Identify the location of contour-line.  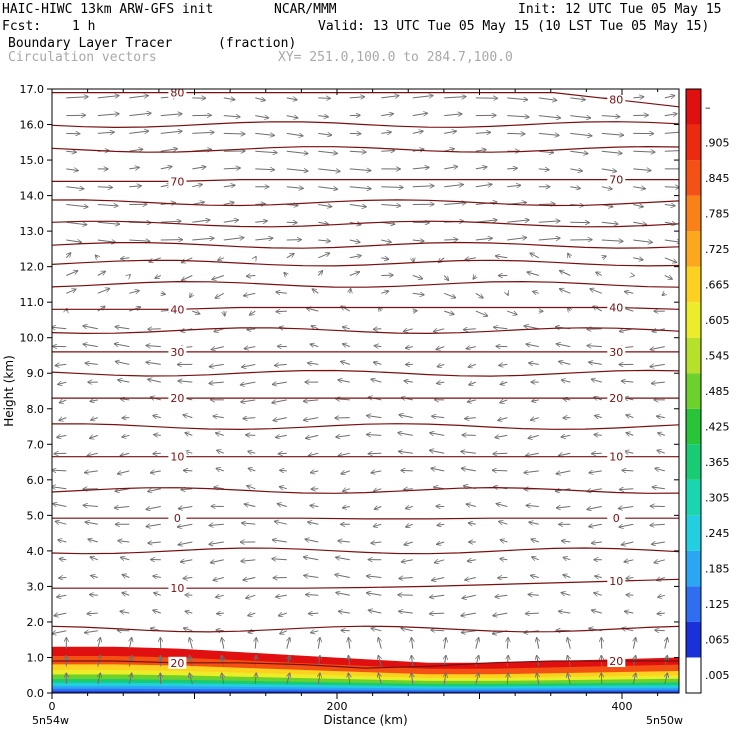
(365, 149).